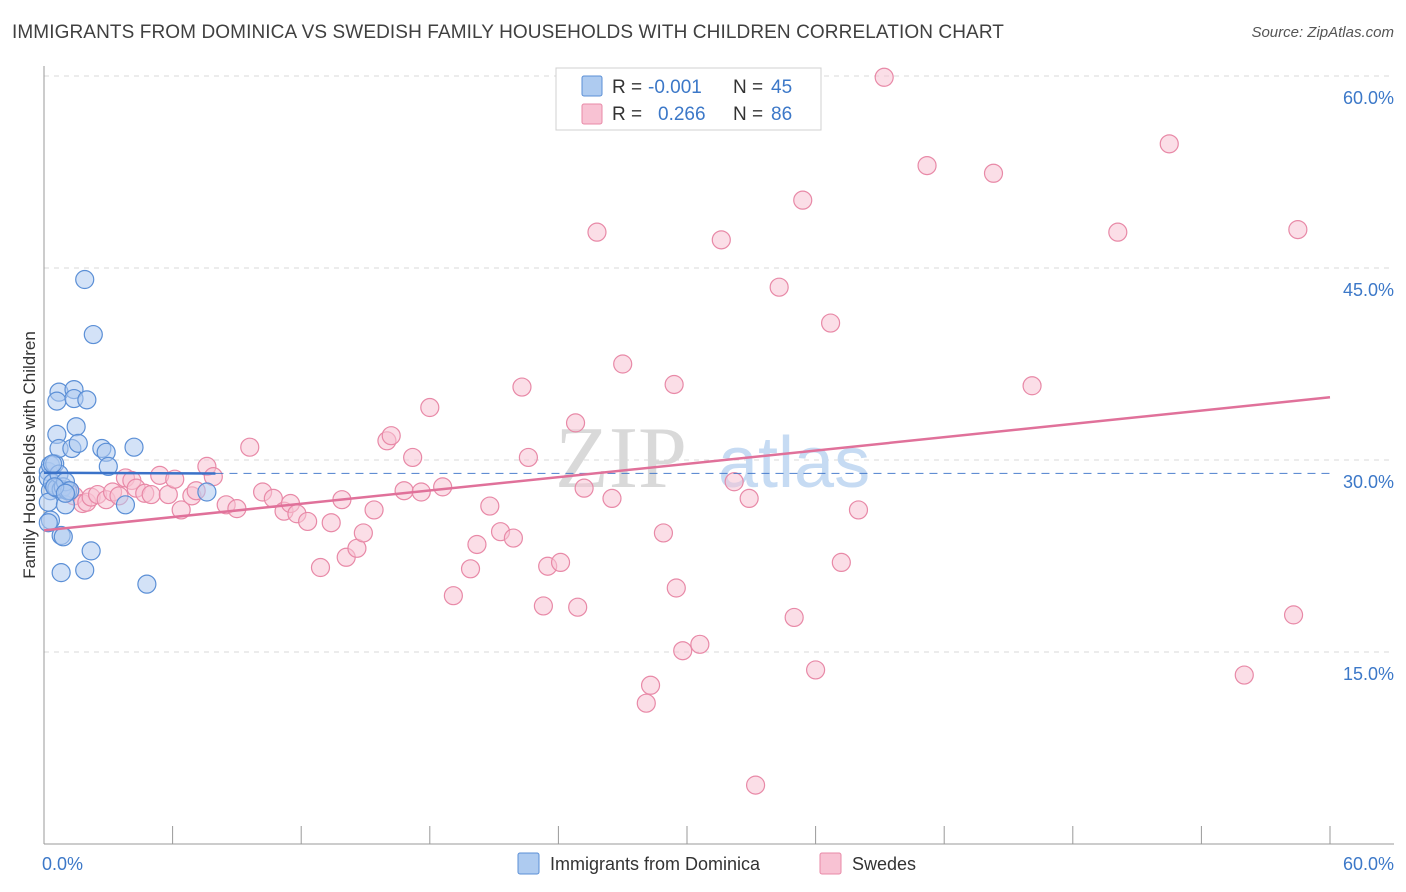 The image size is (1406, 892). I want to click on y-axis-title: Family Households with Children, so click(29, 455).